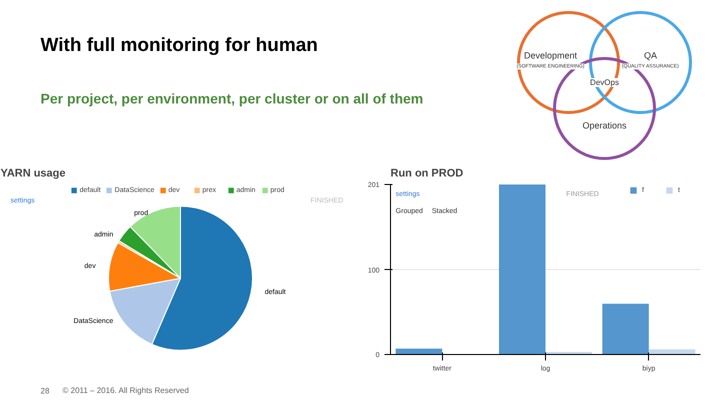 The image size is (720, 405). Describe the element at coordinates (45, 391) in the screenshot. I see `text: 28` at that location.